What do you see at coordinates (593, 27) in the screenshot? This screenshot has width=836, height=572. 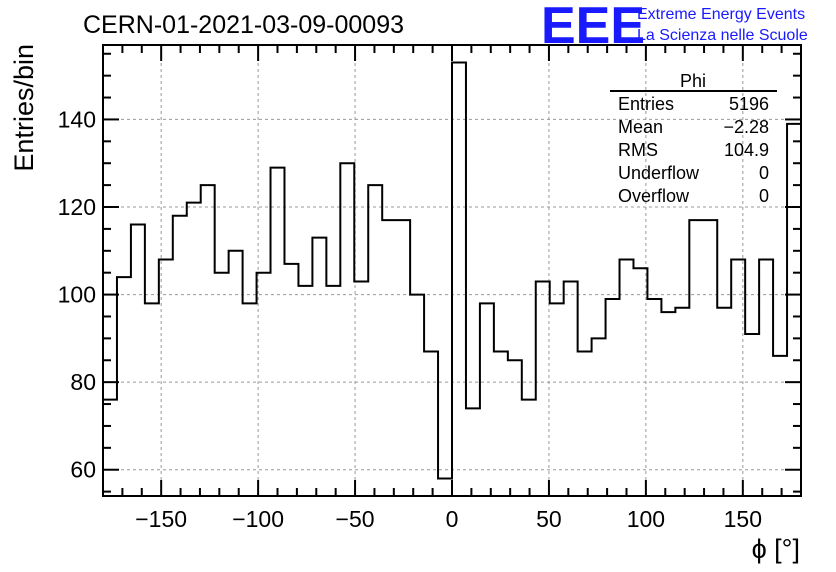 I see `logo-mark: EEE` at bounding box center [593, 27].